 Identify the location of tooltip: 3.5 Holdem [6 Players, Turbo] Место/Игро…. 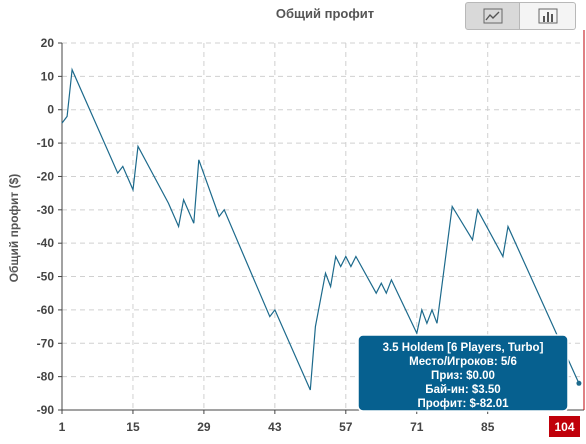
(463, 373).